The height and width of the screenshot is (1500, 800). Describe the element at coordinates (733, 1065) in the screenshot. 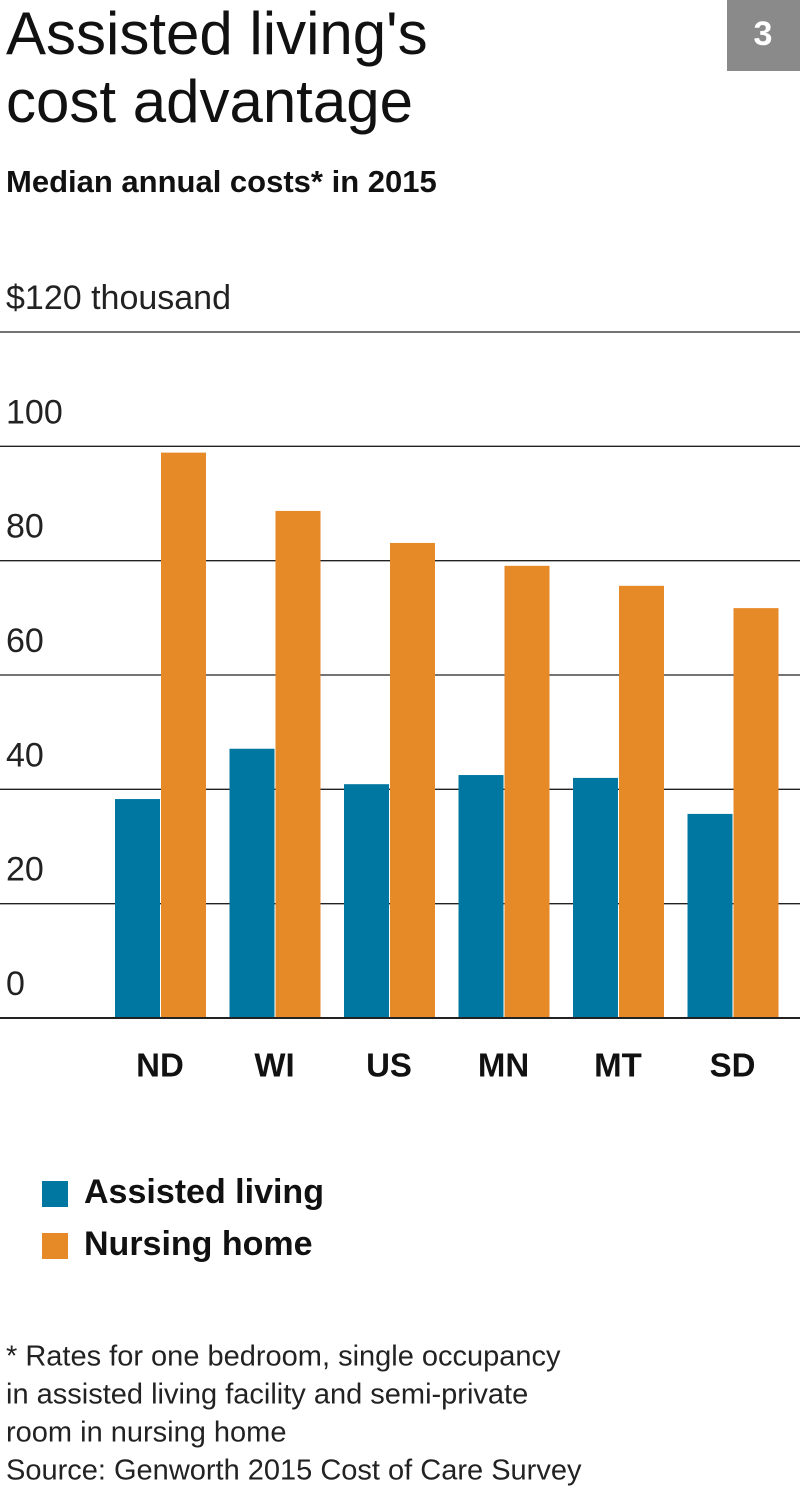

I see `x-tick-label: SD` at that location.